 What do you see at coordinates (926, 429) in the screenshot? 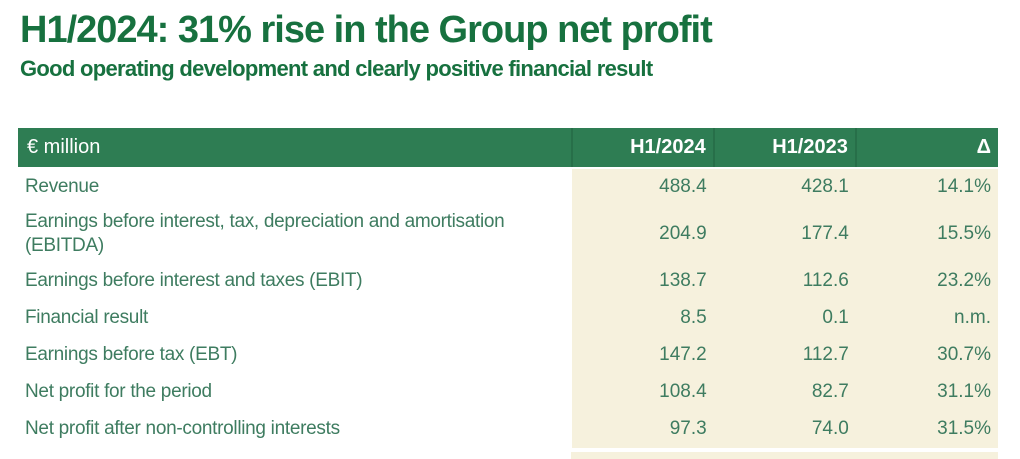
I see `cell-delta: 31.5%` at bounding box center [926, 429].